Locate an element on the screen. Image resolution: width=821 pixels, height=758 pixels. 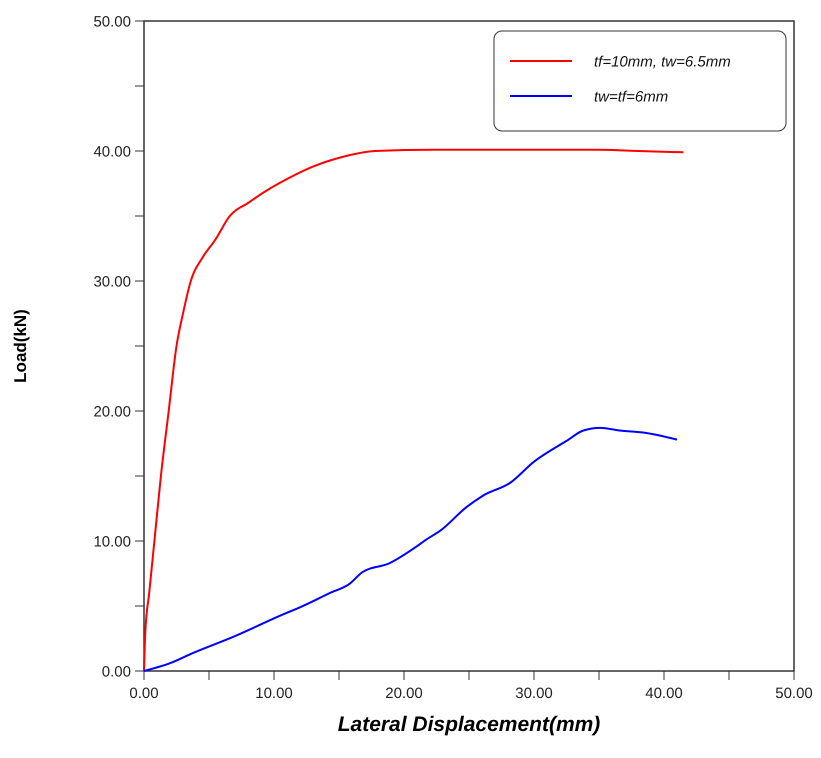
y-tick-label: 0.00 is located at coordinates (116, 671).